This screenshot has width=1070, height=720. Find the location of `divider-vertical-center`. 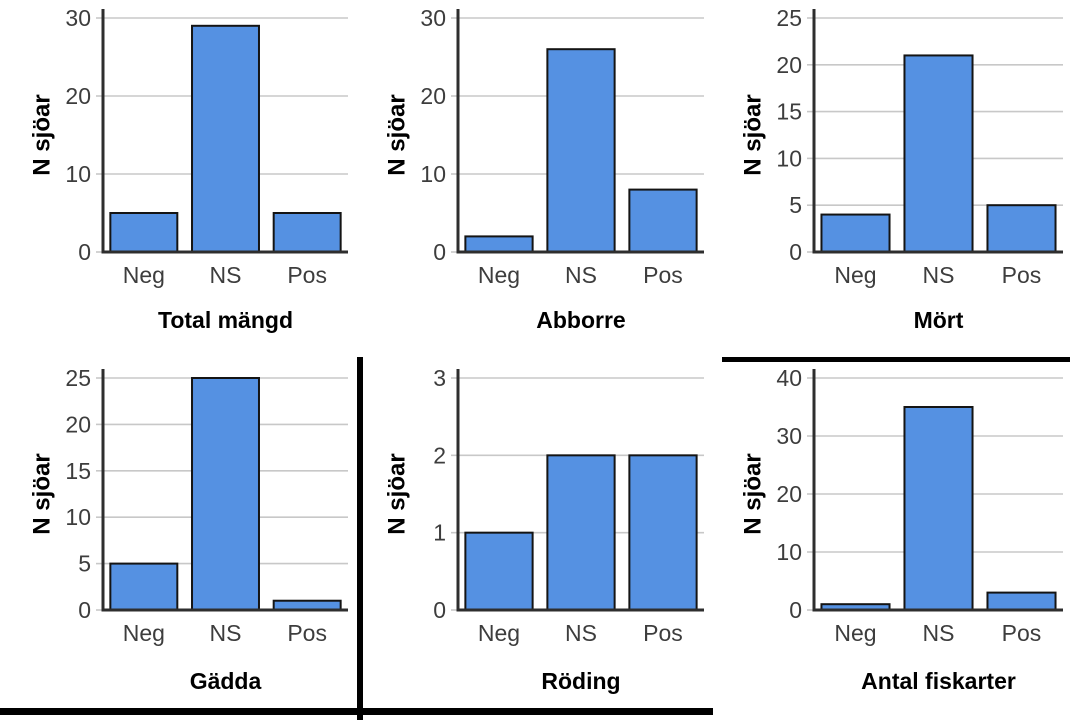

divider-vertical-center is located at coordinates (360, 538).